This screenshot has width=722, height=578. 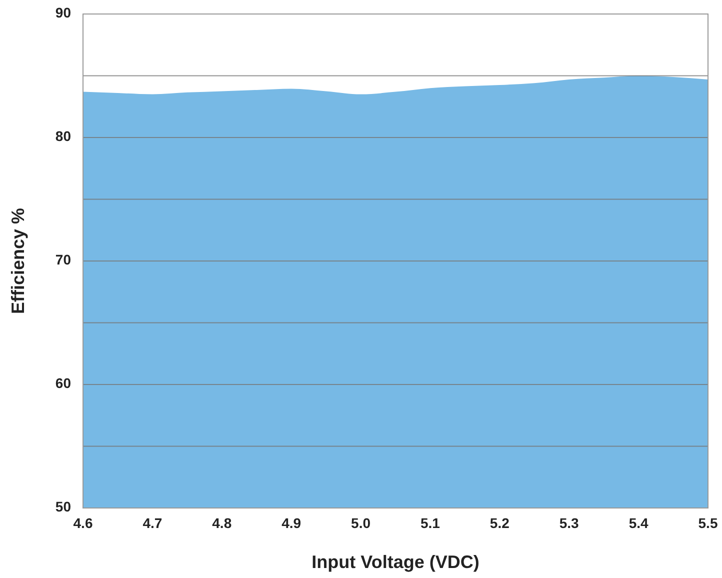 I want to click on x-tick-label: 4.8, so click(x=222, y=523).